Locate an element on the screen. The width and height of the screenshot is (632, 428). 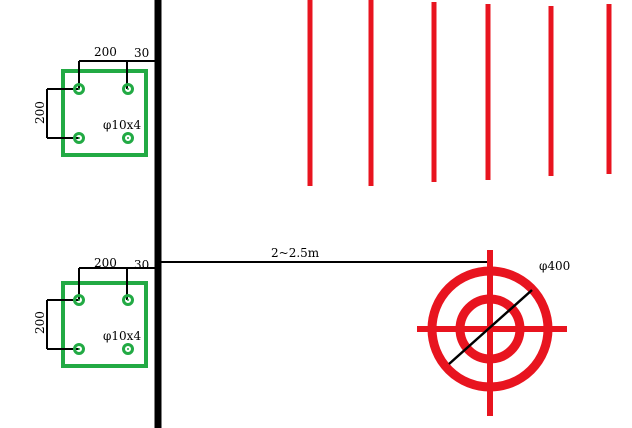
top-dim-edge-label: 30 is located at coordinates (141, 53).